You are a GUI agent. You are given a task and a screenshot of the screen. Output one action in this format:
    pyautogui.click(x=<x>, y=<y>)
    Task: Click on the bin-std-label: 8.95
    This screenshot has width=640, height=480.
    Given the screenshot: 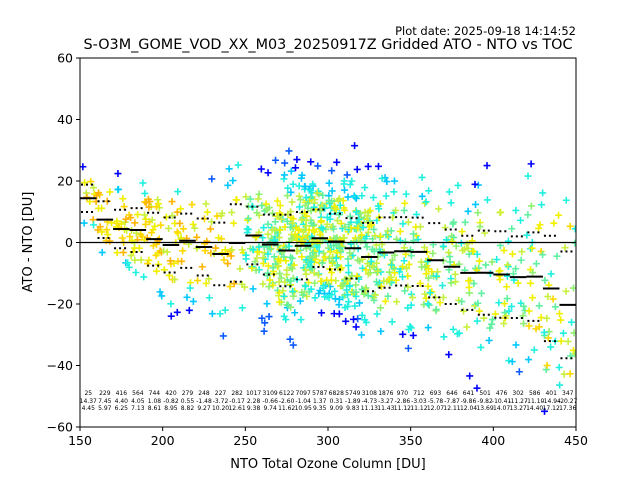 What is the action you would take?
    pyautogui.click(x=171, y=408)
    